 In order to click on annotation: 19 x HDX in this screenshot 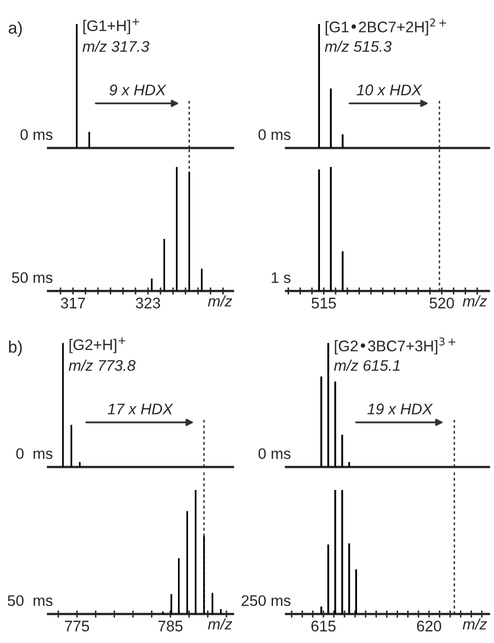, I will do `click(400, 409)`.